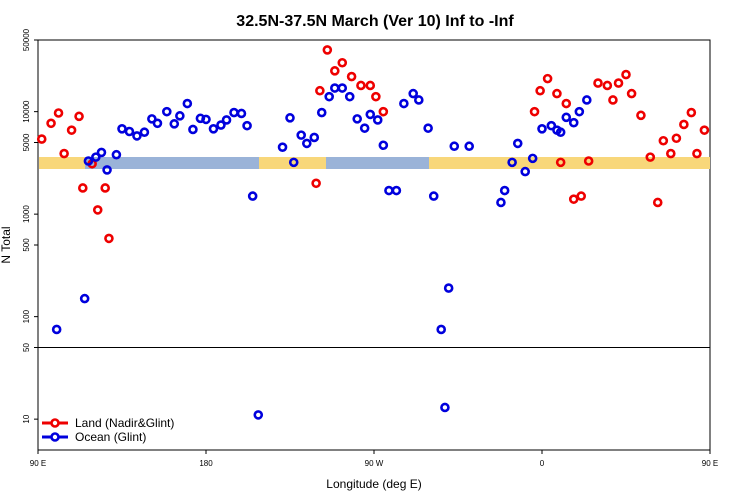  What do you see at coordinates (26, 39) in the screenshot?
I see `y-tick-label: 50000` at bounding box center [26, 39].